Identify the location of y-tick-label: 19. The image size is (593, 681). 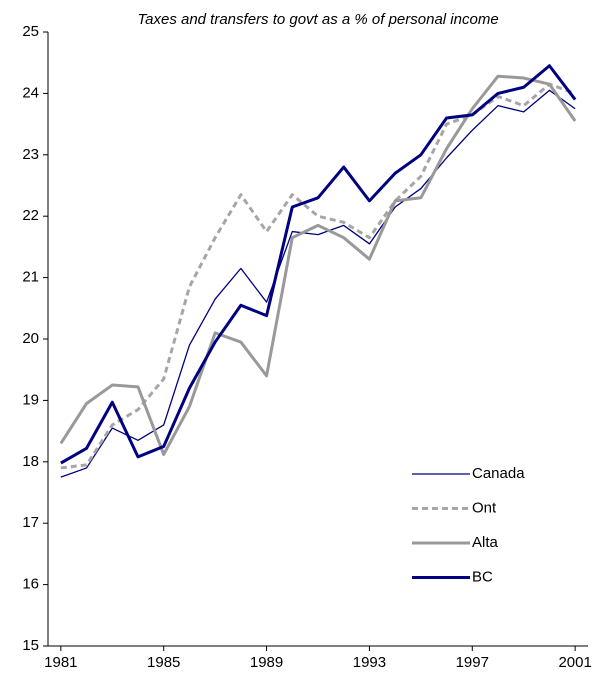
(30, 399).